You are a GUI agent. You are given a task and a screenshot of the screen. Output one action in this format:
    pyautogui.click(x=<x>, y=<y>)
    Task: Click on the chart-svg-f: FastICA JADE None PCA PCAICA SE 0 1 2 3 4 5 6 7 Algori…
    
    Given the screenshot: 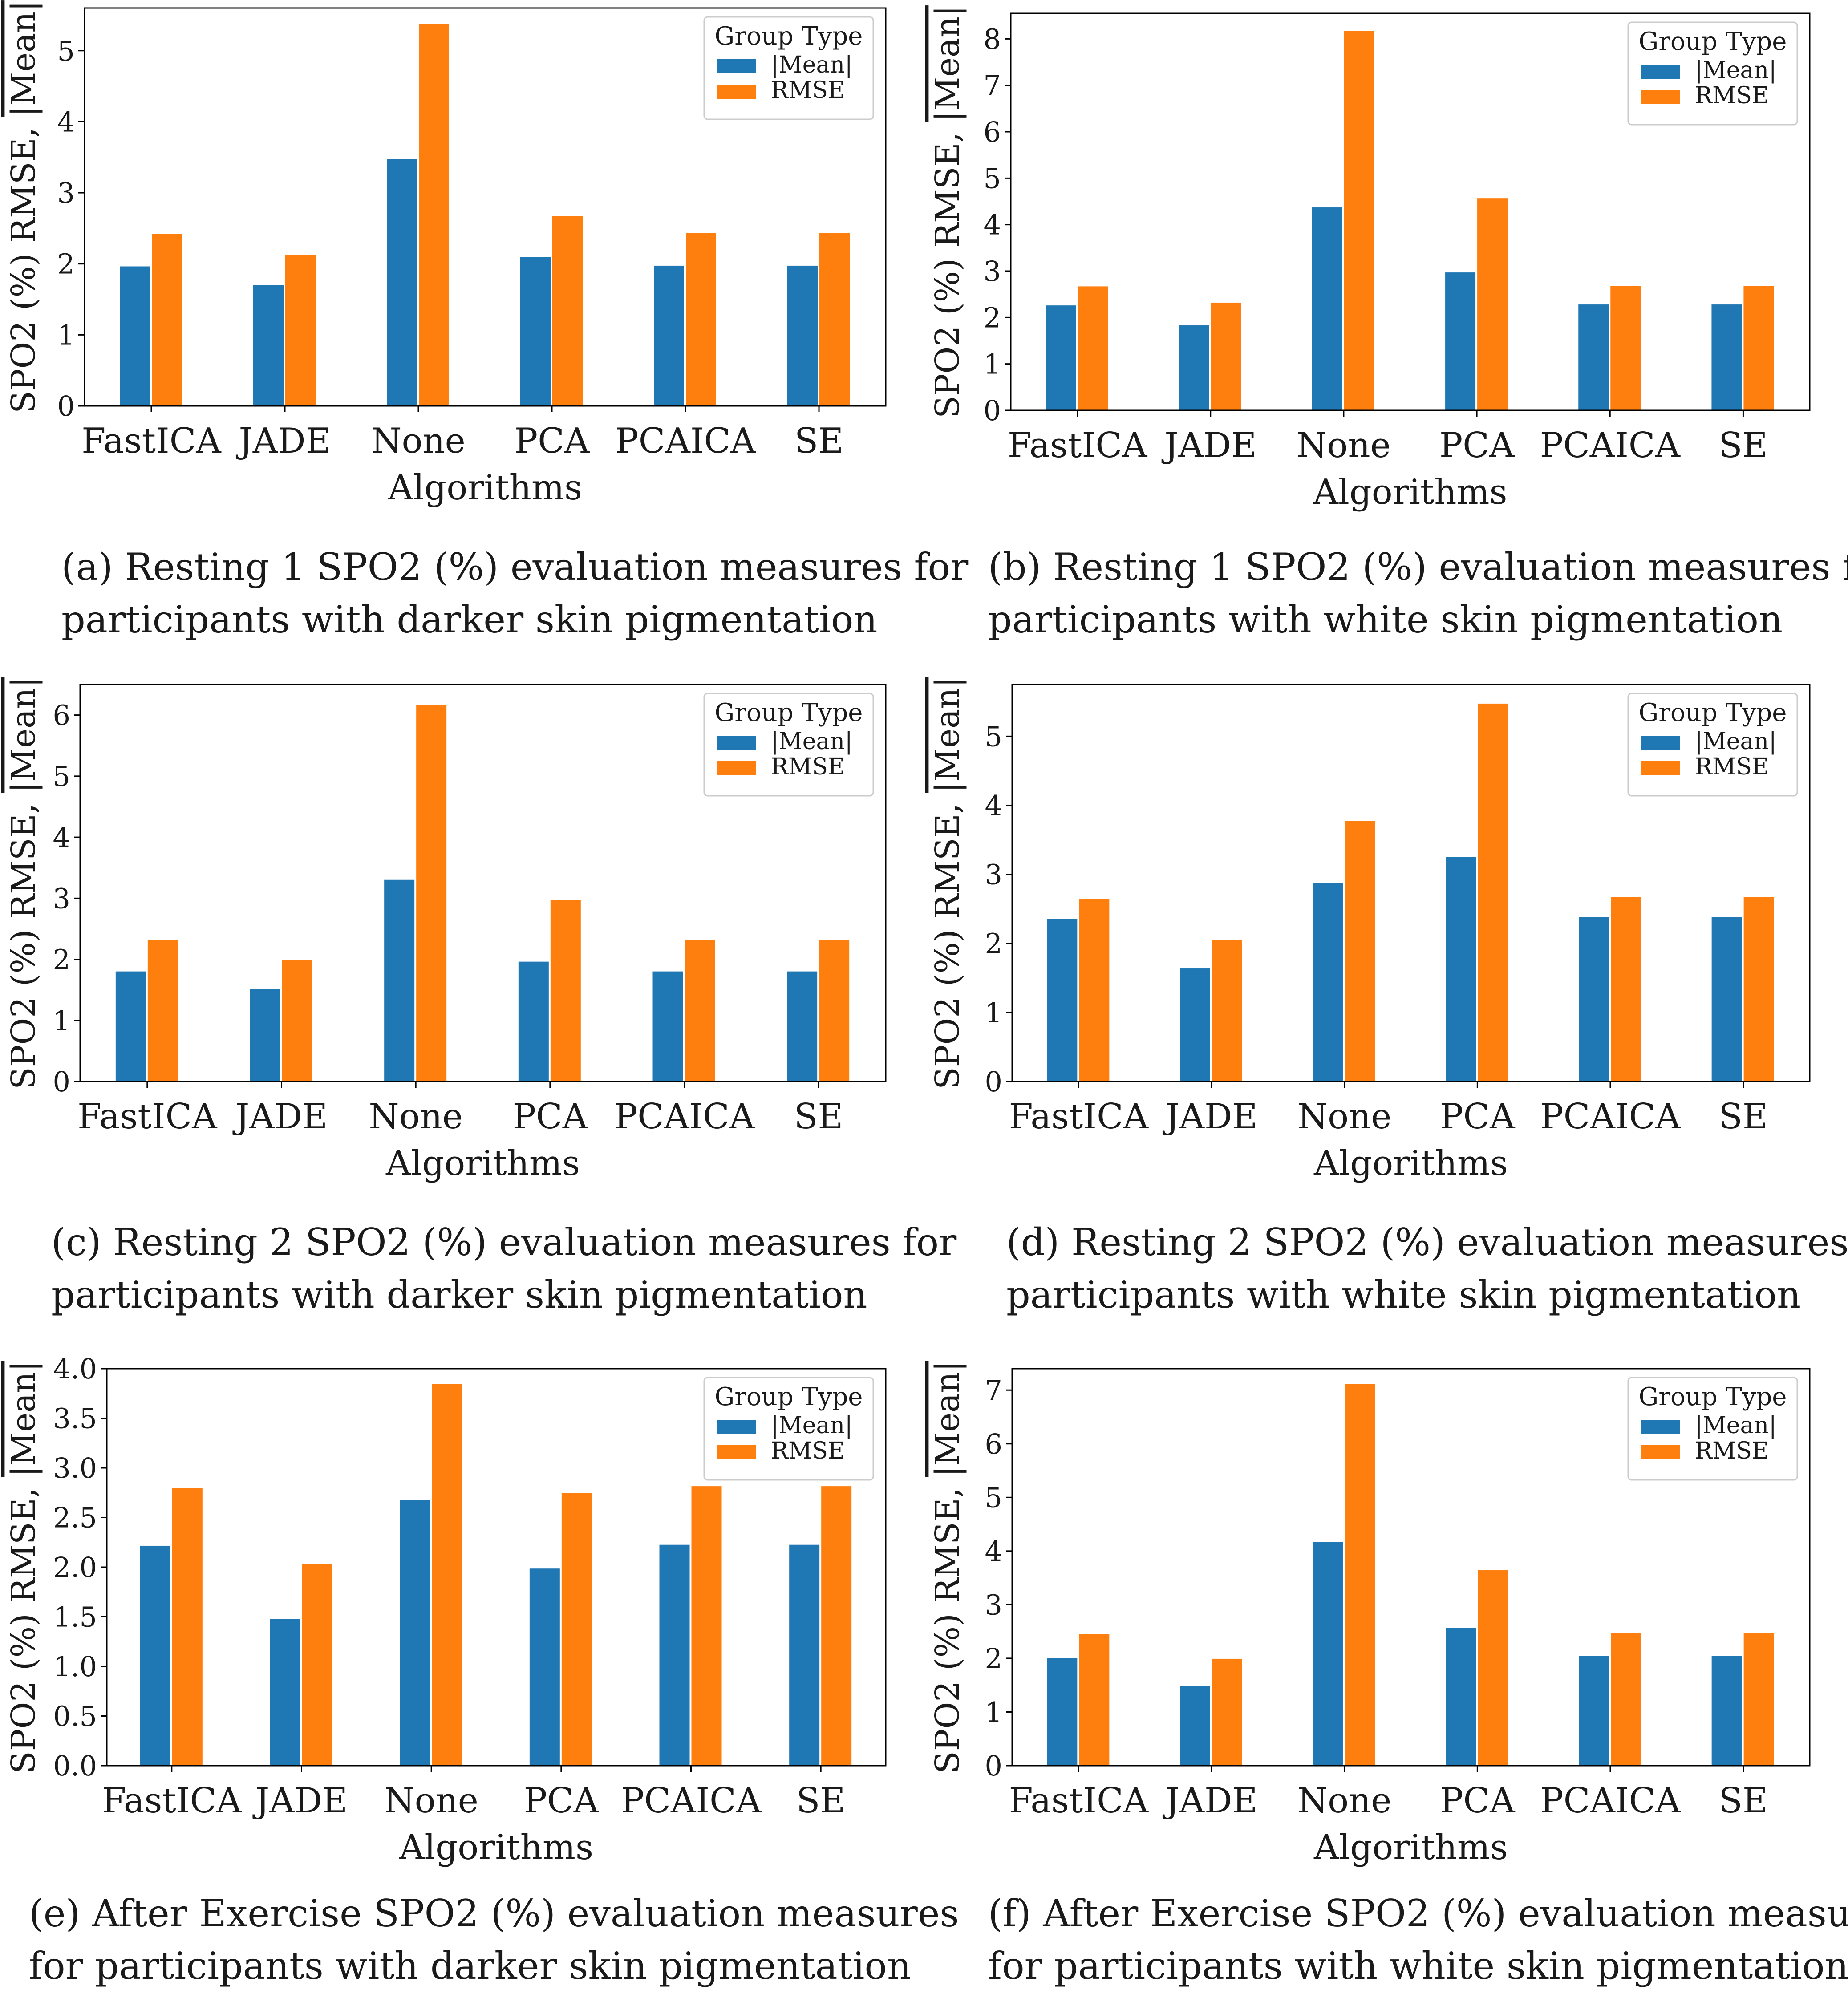 What is the action you would take?
    pyautogui.click(x=1369, y=1614)
    